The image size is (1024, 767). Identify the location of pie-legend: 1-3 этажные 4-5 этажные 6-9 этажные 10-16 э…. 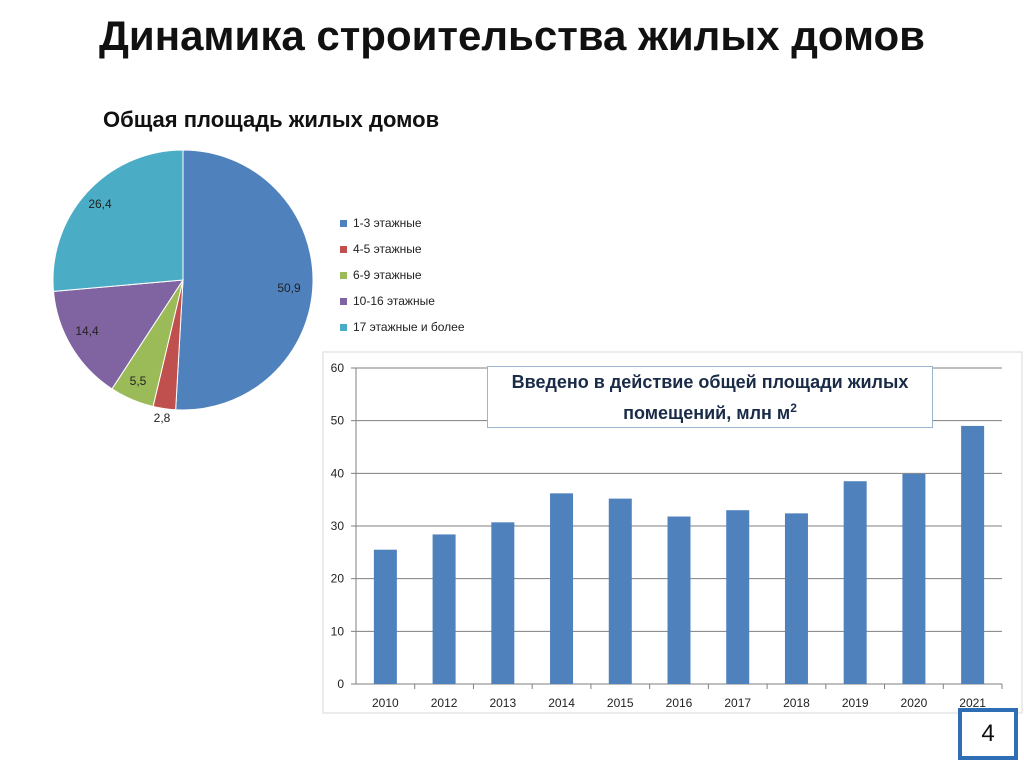
(402, 275).